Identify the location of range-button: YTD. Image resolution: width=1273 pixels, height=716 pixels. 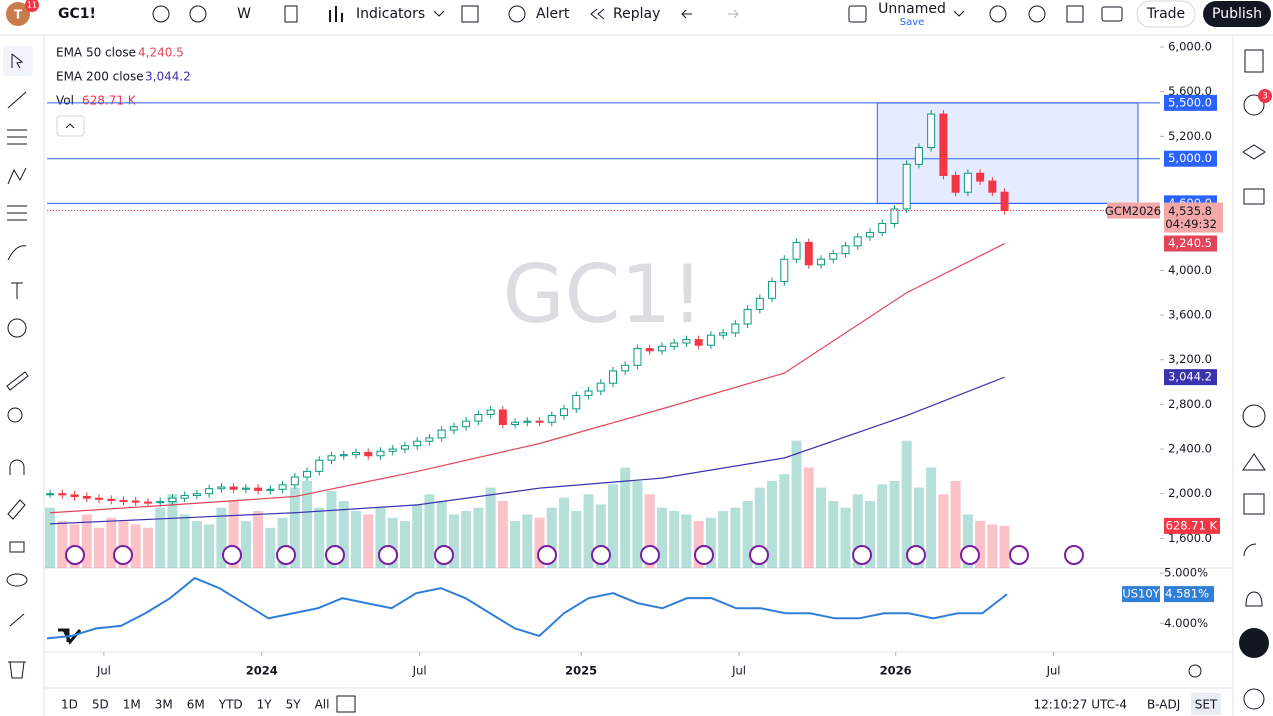
(230, 705).